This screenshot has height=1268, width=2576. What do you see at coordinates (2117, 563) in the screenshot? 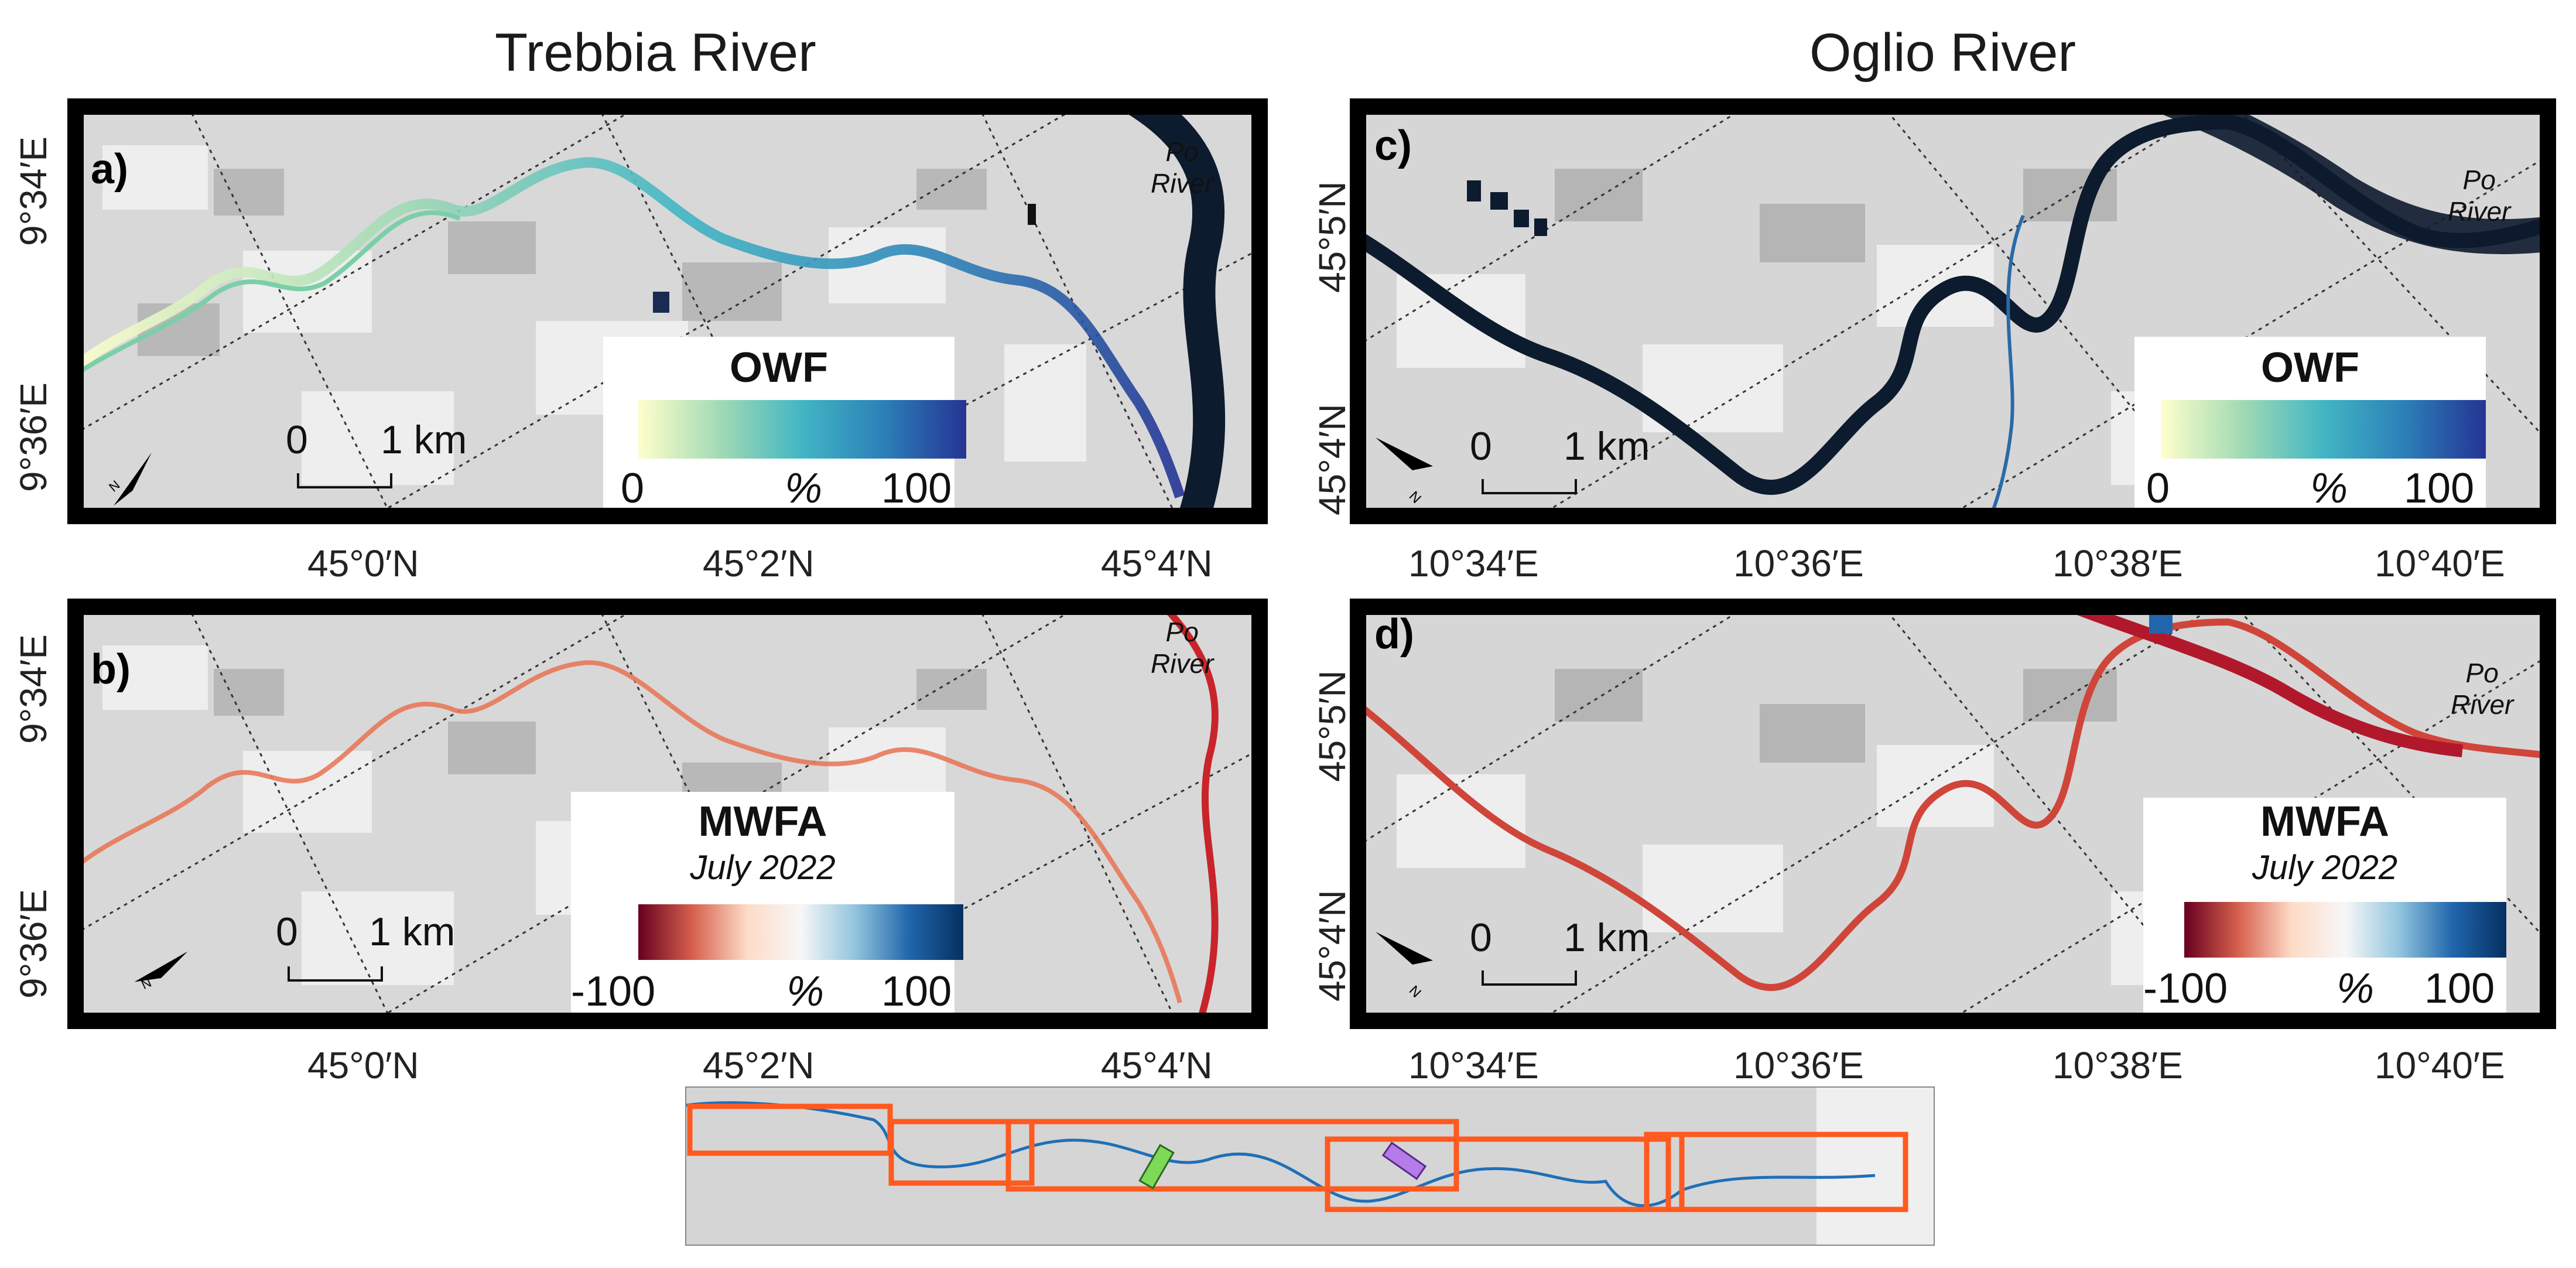
I see `panel-c-bottom-tick-2: 10°38′E` at bounding box center [2117, 563].